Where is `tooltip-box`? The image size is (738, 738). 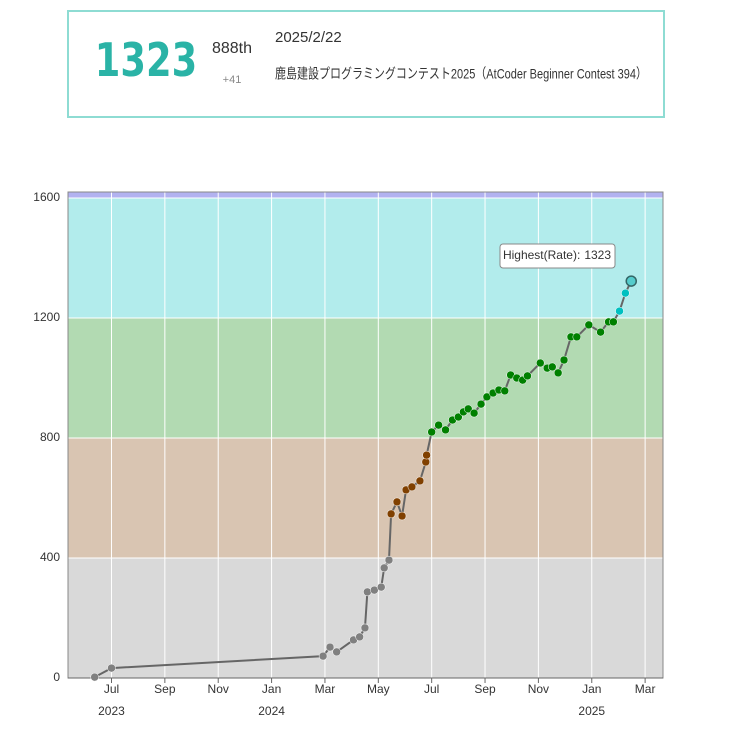 tooltip-box is located at coordinates (557, 256).